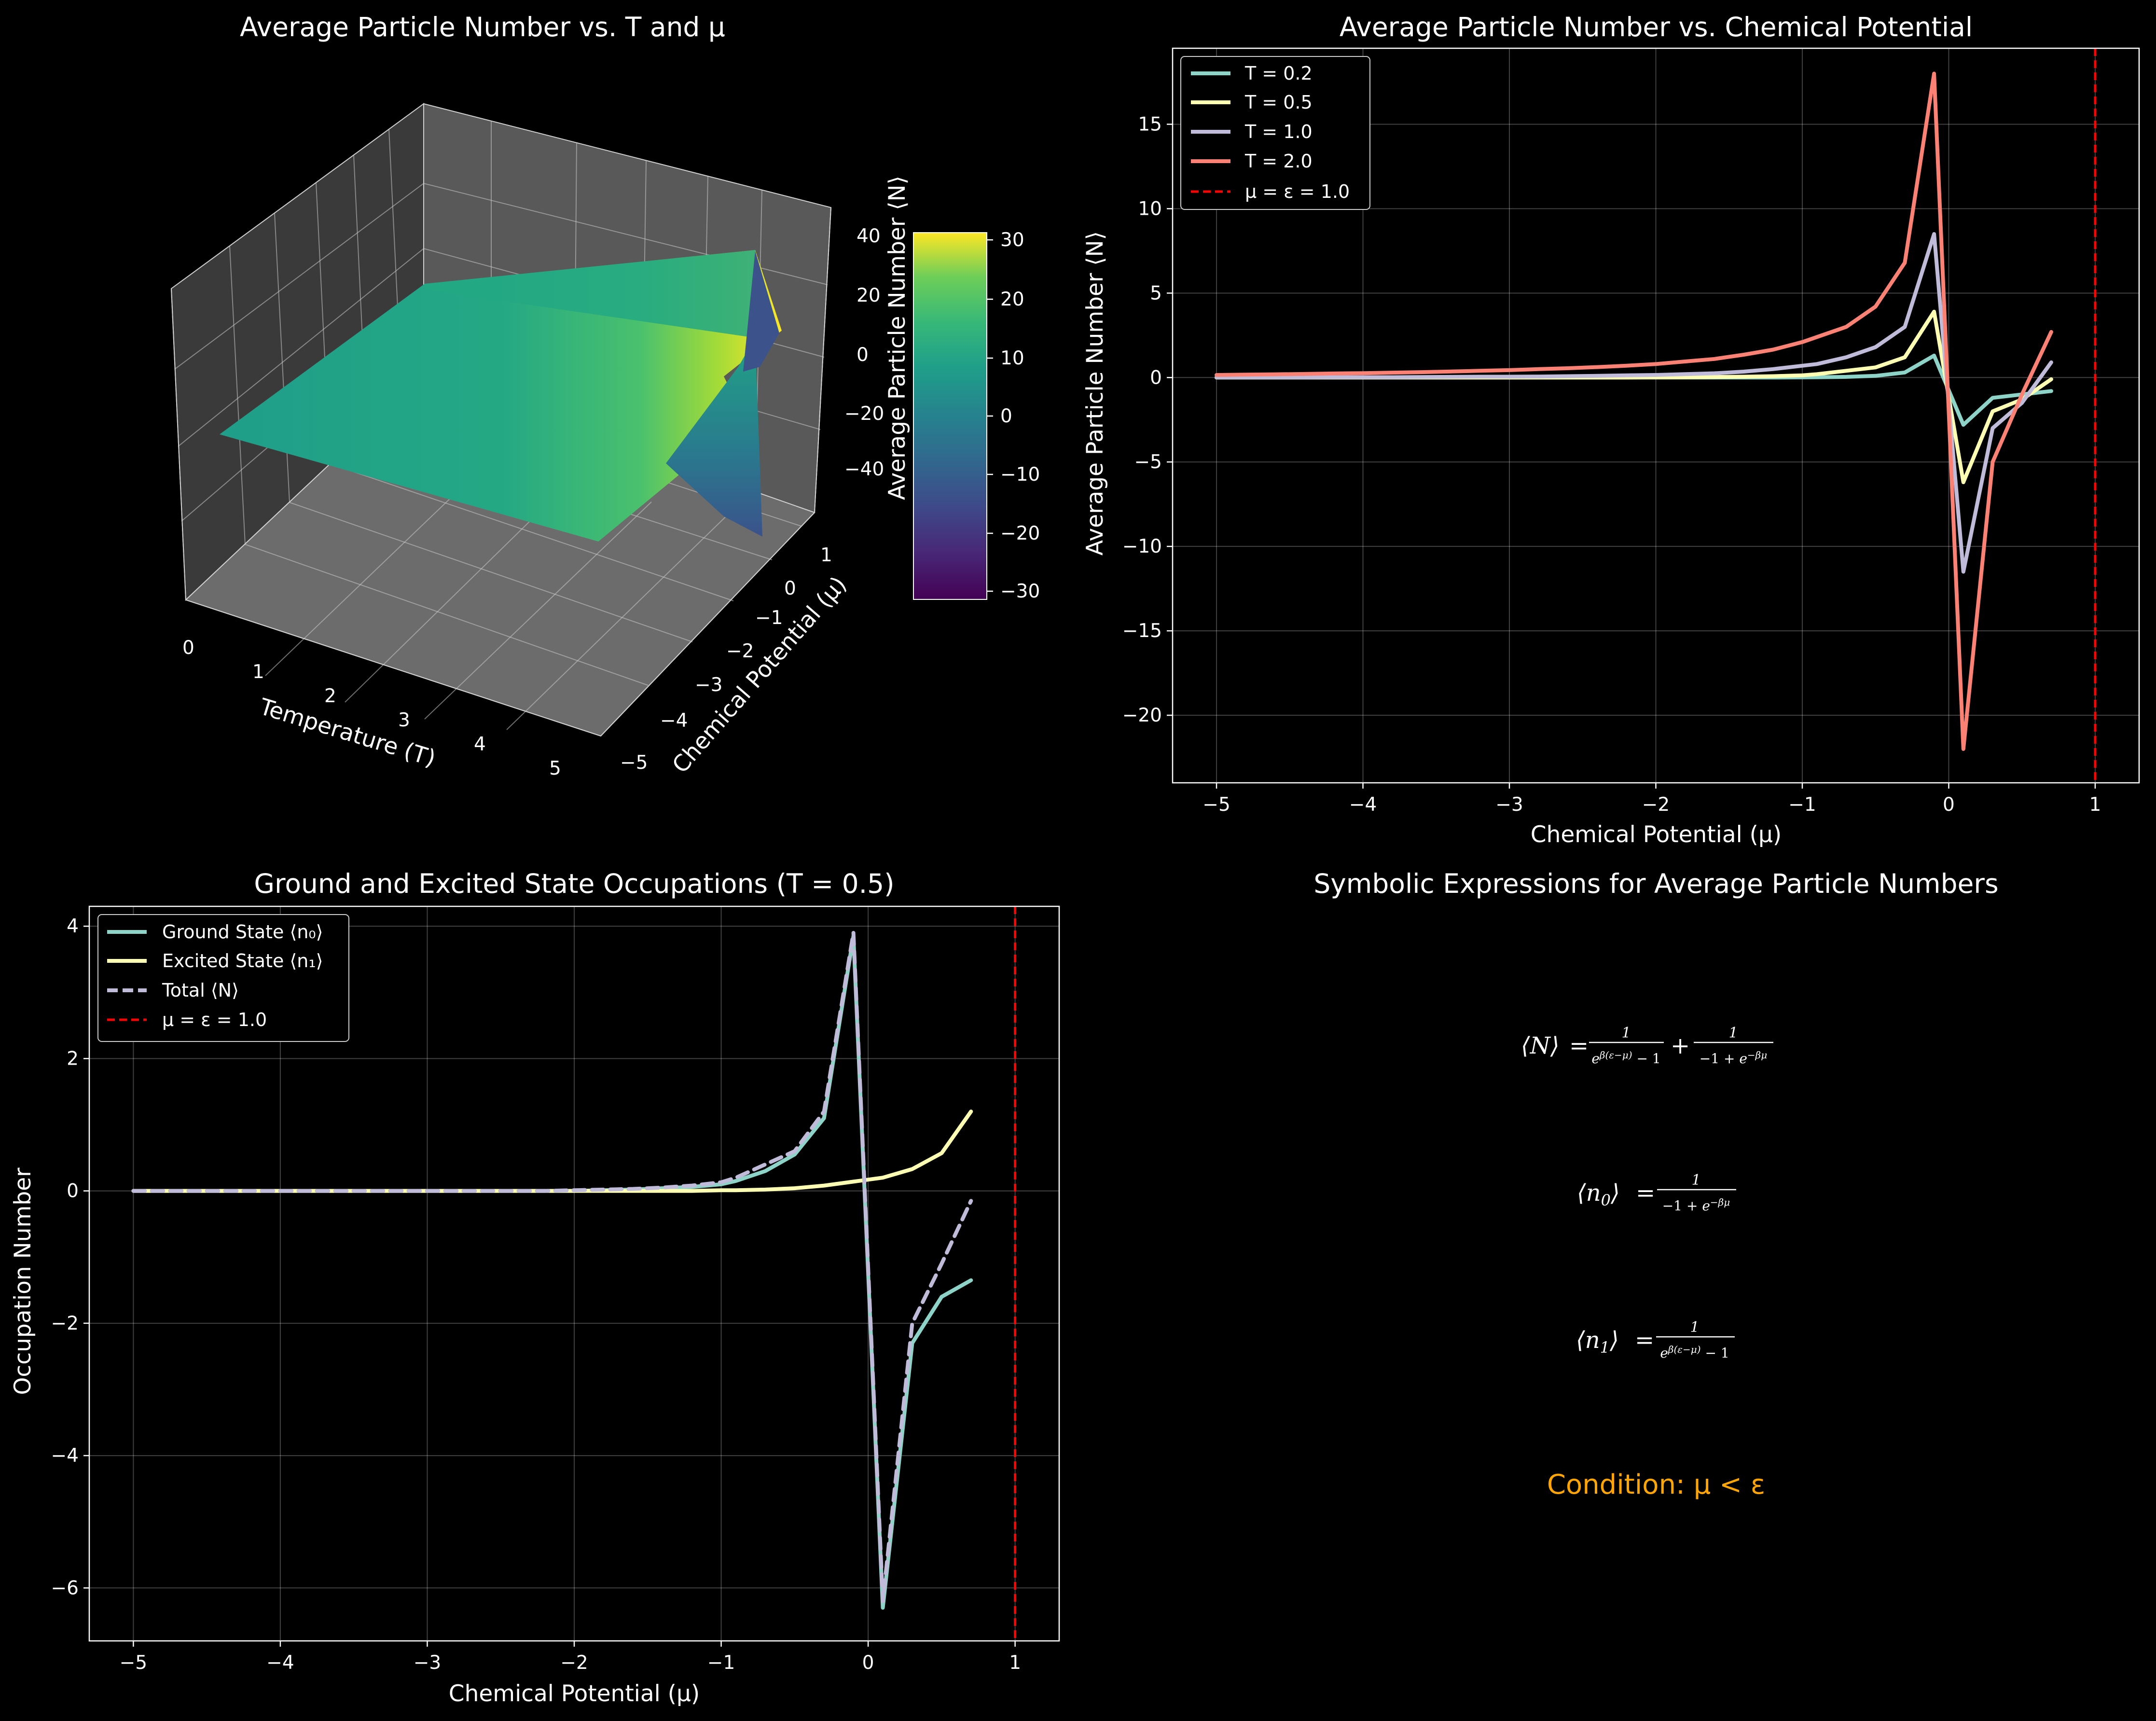 This screenshot has height=1721, width=2156. Describe the element at coordinates (574, 1694) in the screenshot. I see `panel3-x-axis-label: Chemical Potential (μ)` at that location.